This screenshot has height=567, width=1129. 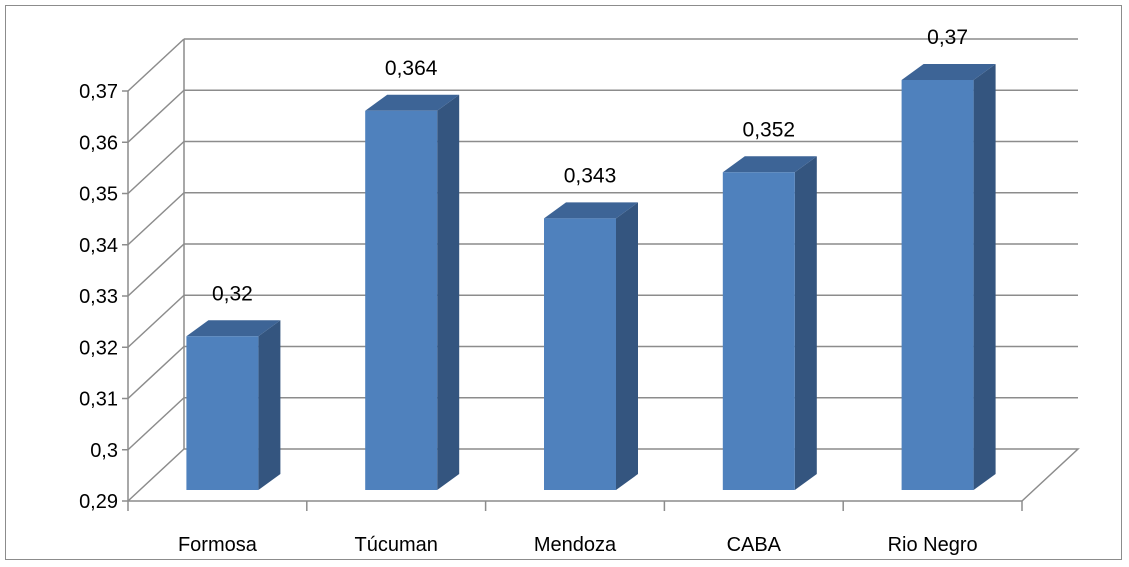 What do you see at coordinates (754, 545) in the screenshot?
I see `x-tick-label: CABA` at bounding box center [754, 545].